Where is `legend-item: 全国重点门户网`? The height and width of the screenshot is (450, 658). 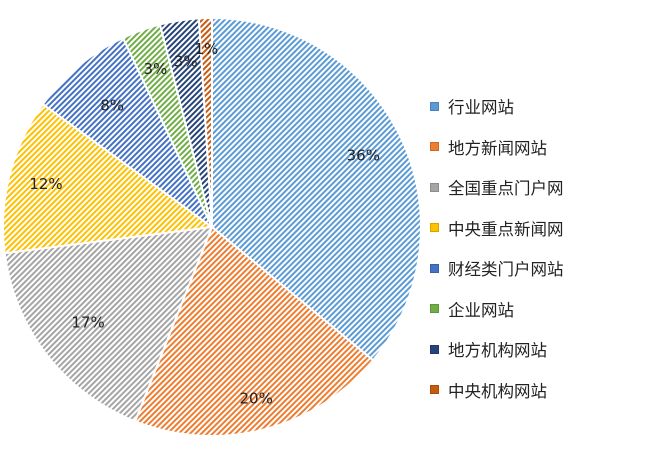
legend-item: 全国重点门户网 is located at coordinates (497, 187).